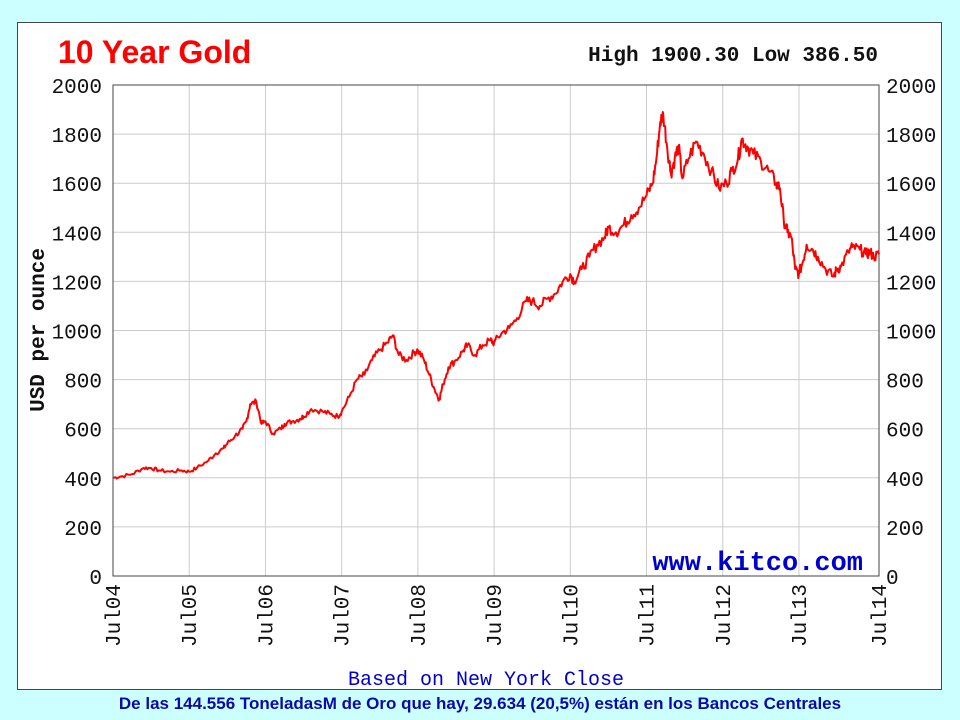 This screenshot has height=720, width=960. I want to click on x-tick-label: Jul08, so click(420, 615).